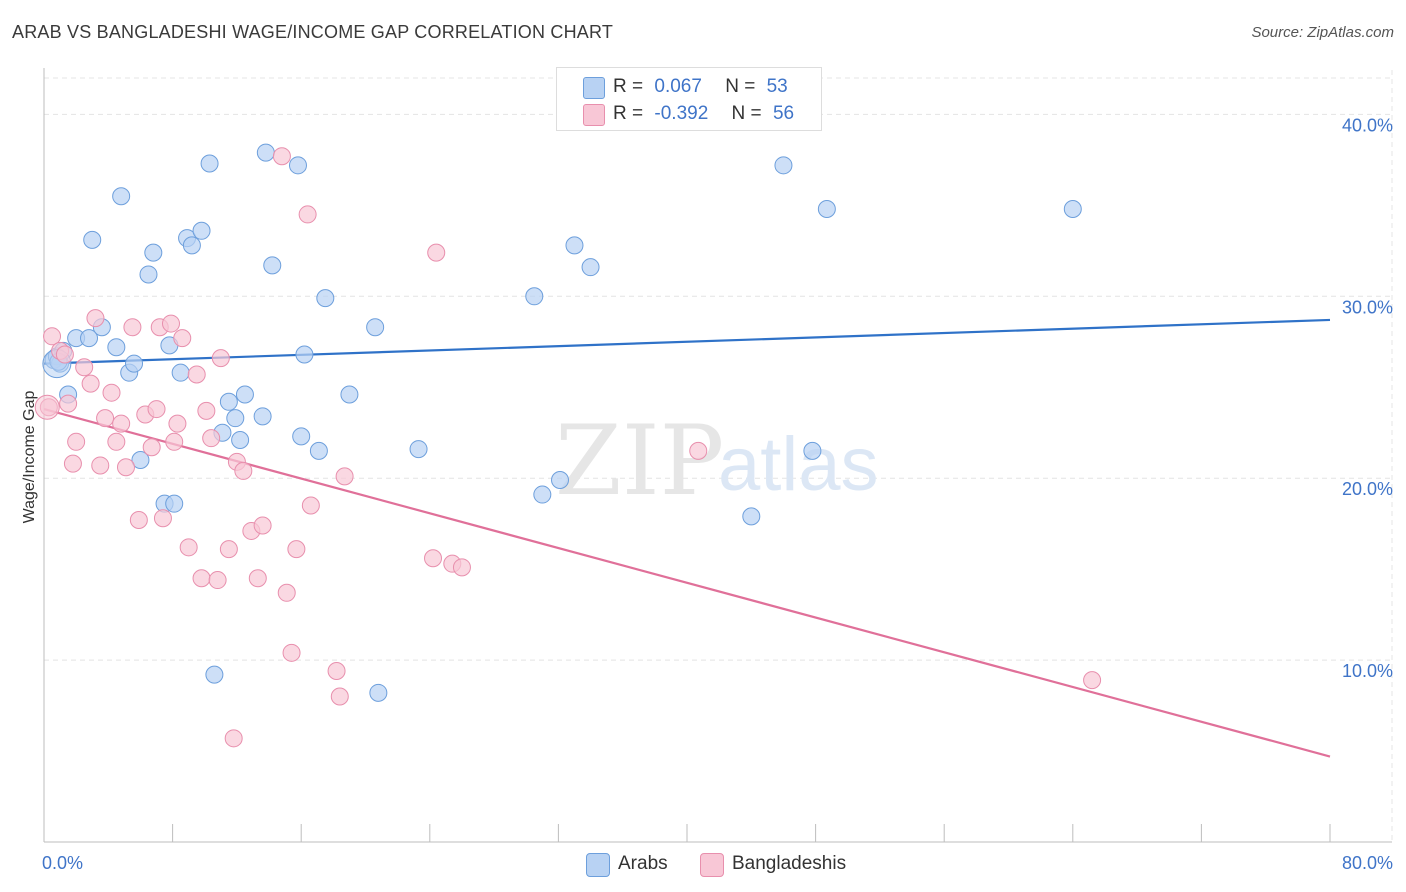 The width and height of the screenshot is (1406, 892). Describe the element at coordinates (1367, 863) in the screenshot. I see `x-tick-label: 80.0%` at that location.